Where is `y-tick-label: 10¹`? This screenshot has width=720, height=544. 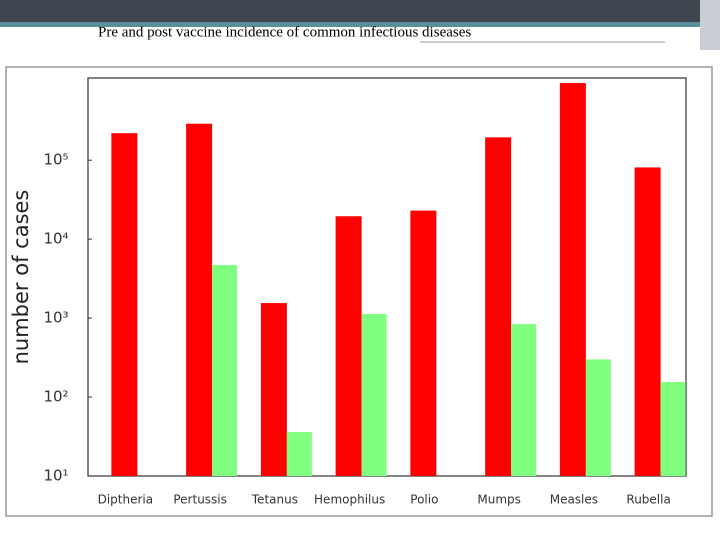
y-tick-label: 10¹ is located at coordinates (55, 476).